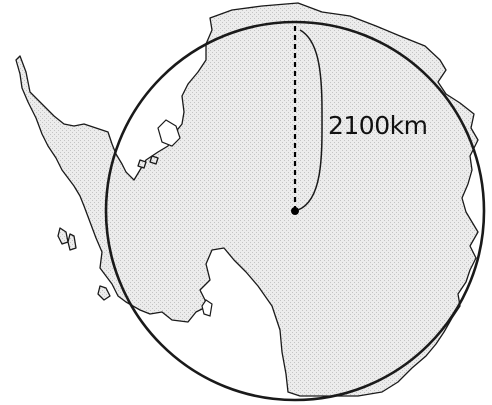  Describe the element at coordinates (169, 133) in the screenshot. I see `inner-island` at that location.